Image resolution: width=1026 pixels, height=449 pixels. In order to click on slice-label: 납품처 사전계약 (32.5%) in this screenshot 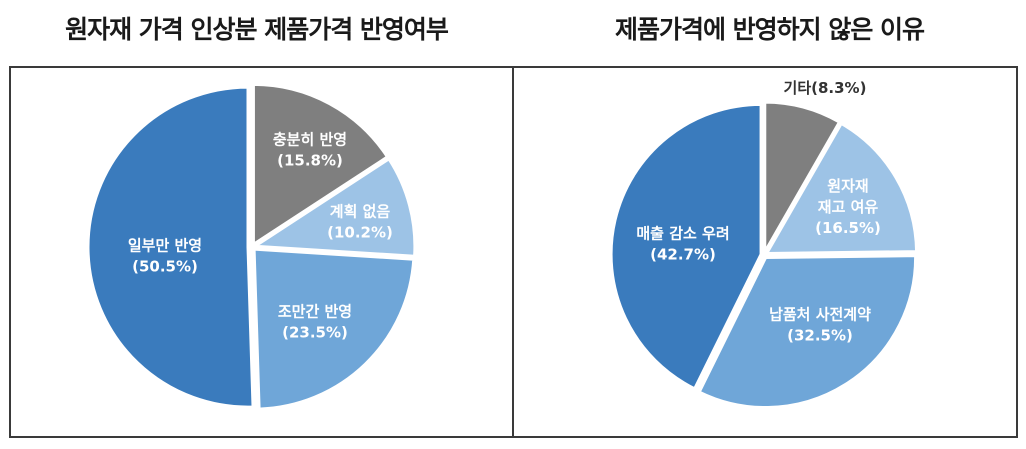, I will do `click(820, 325)`.